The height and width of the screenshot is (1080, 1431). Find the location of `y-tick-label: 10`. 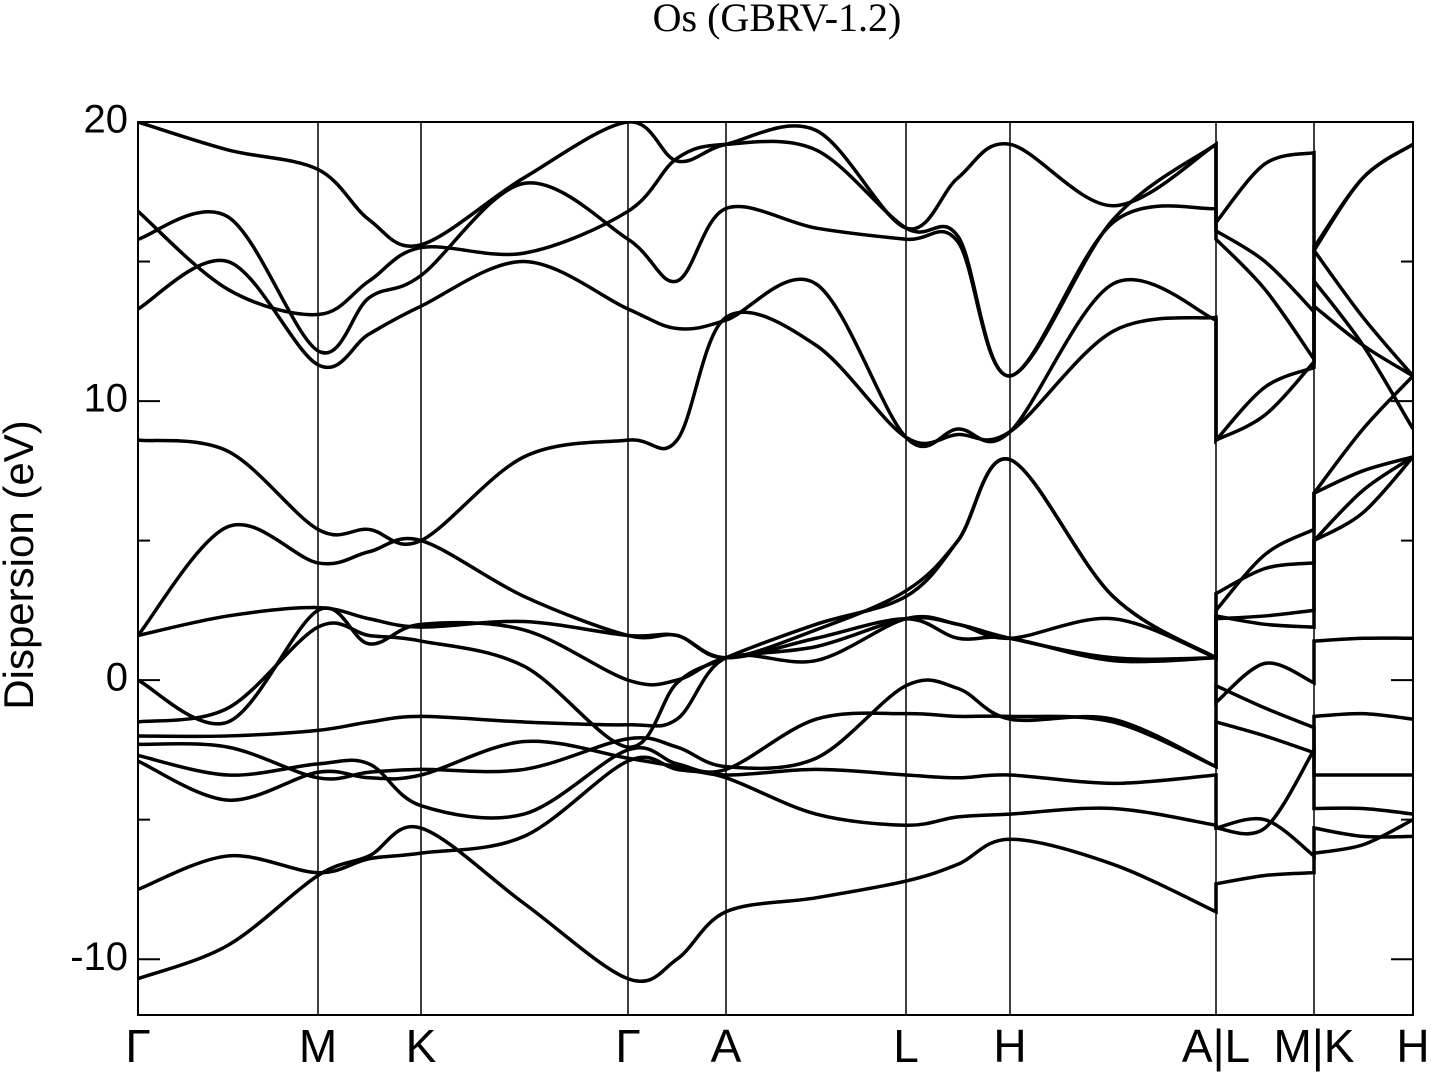

y-tick-label: 10 is located at coordinates (106, 399).